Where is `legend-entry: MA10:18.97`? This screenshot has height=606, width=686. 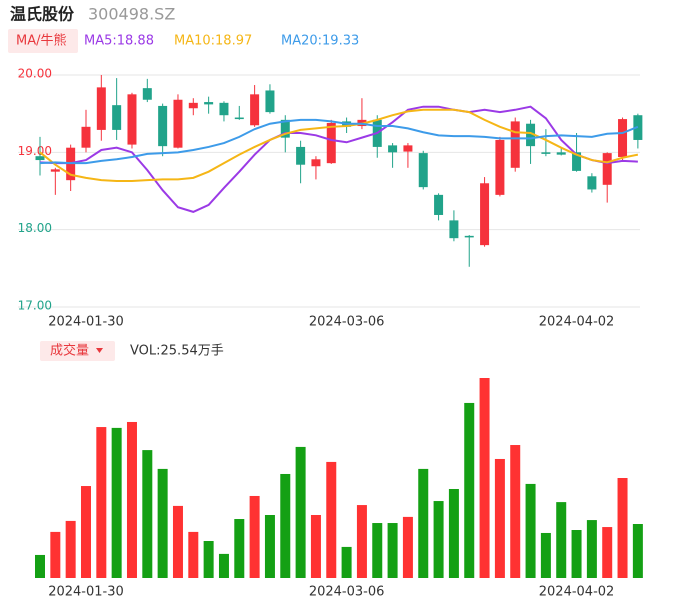
legend-entry: MA10:18.97 is located at coordinates (213, 41).